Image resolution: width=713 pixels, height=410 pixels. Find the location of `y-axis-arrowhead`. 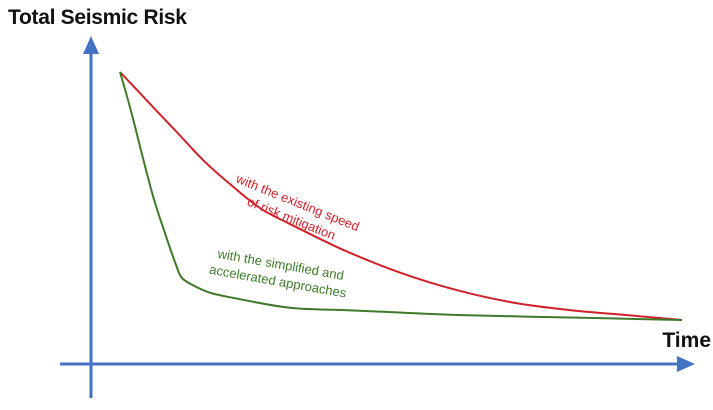

y-axis-arrowhead is located at coordinates (91, 45).